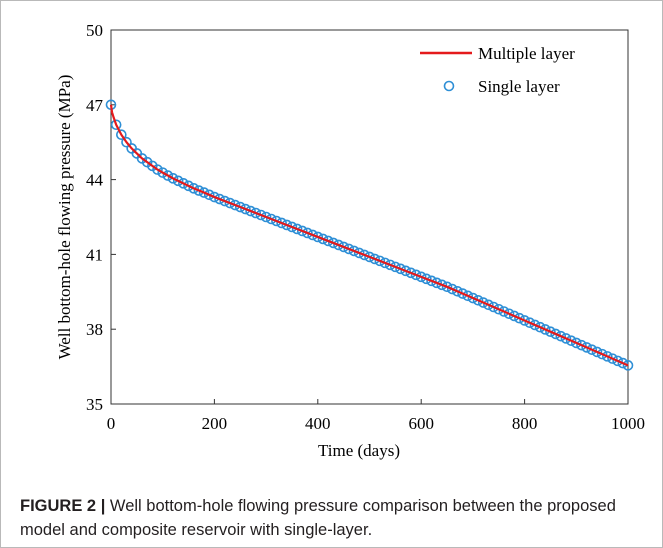 The width and height of the screenshot is (663, 548). I want to click on y-tick-label: 44, so click(95, 180).